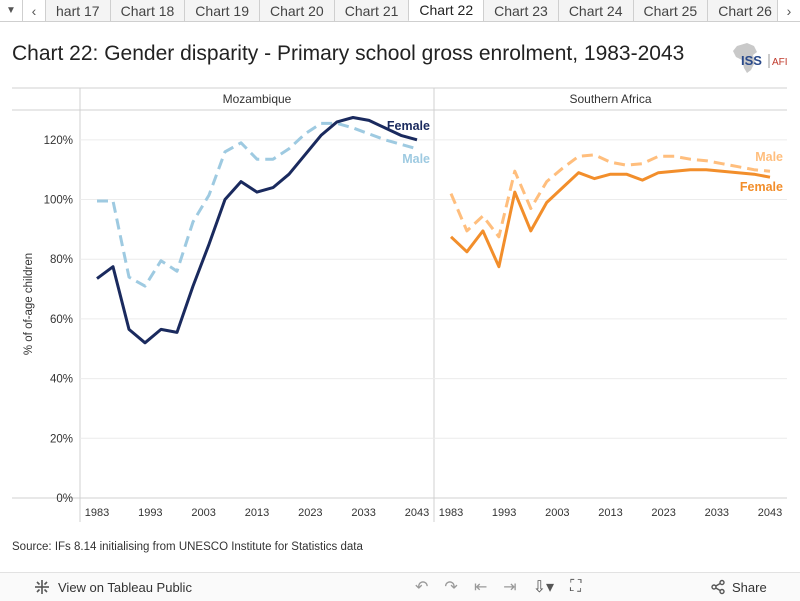  What do you see at coordinates (257, 99) in the screenshot?
I see `panel-title: Mozambique` at bounding box center [257, 99].